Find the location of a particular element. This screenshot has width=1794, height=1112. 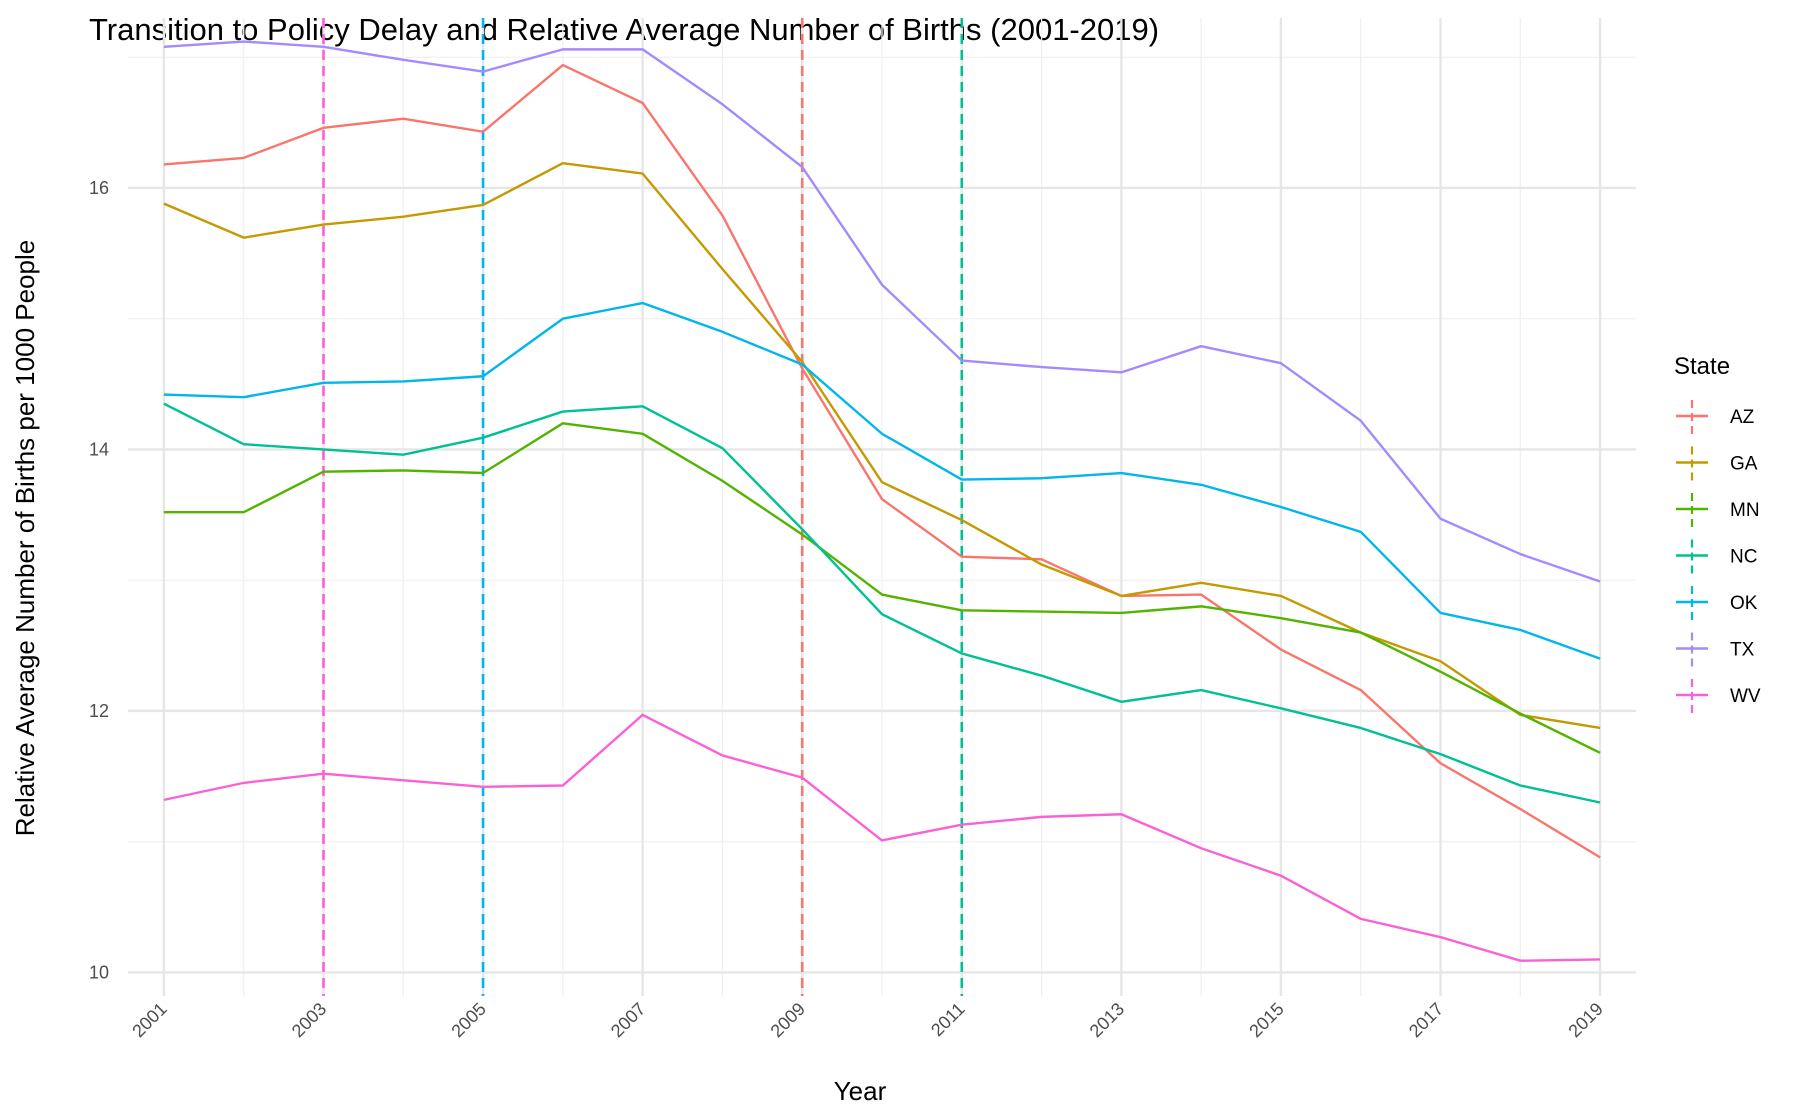

legend-title: State is located at coordinates (1702, 366).